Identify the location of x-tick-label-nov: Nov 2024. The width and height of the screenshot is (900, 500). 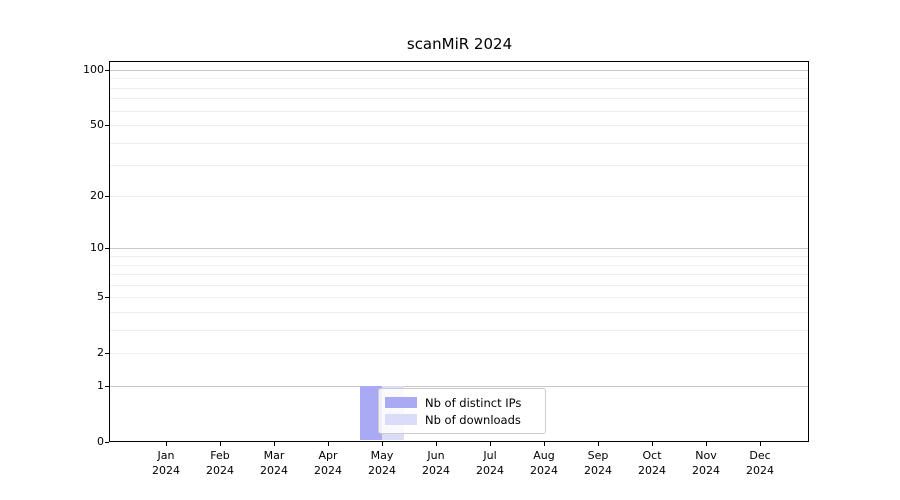
(706, 463).